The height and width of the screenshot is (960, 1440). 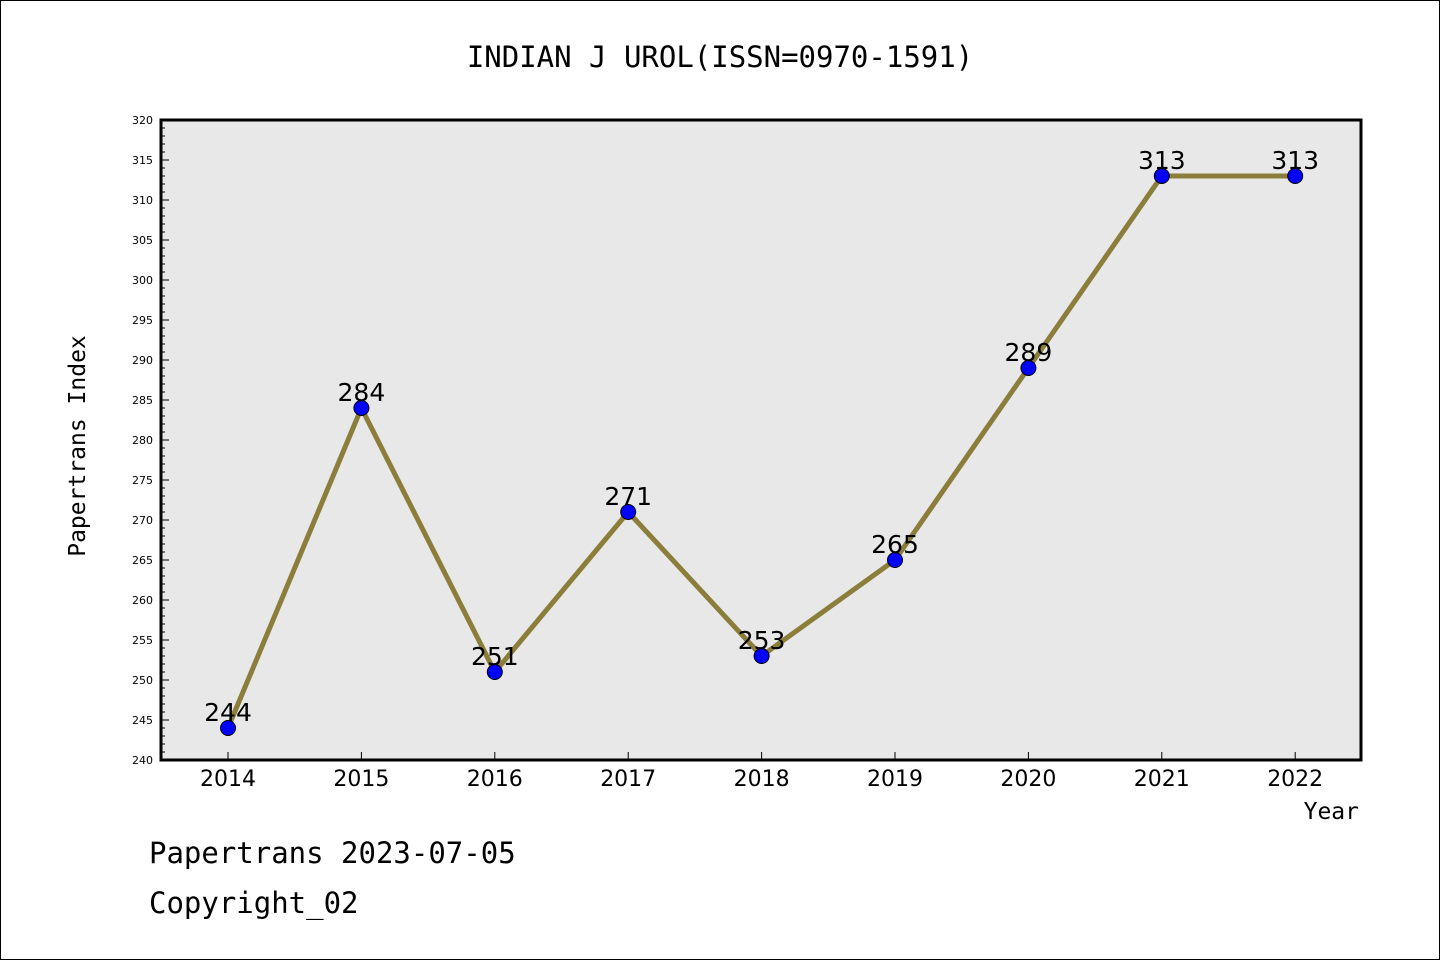 What do you see at coordinates (1029, 352) in the screenshot?
I see `data-label: 289` at bounding box center [1029, 352].